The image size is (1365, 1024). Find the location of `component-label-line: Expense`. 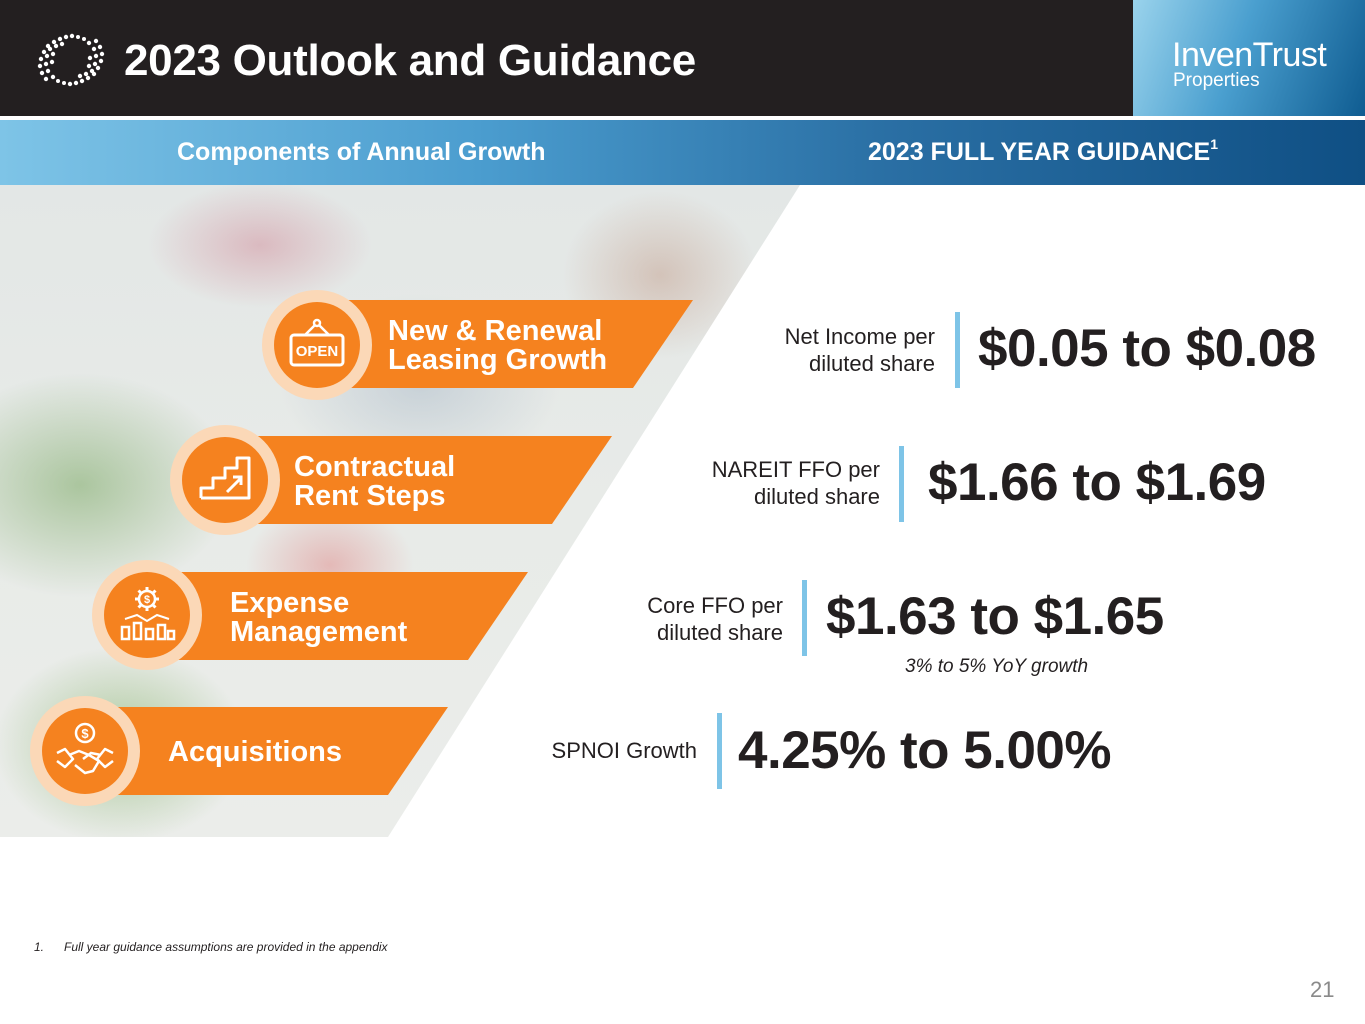

component-label-line: Expense is located at coordinates (290, 603).